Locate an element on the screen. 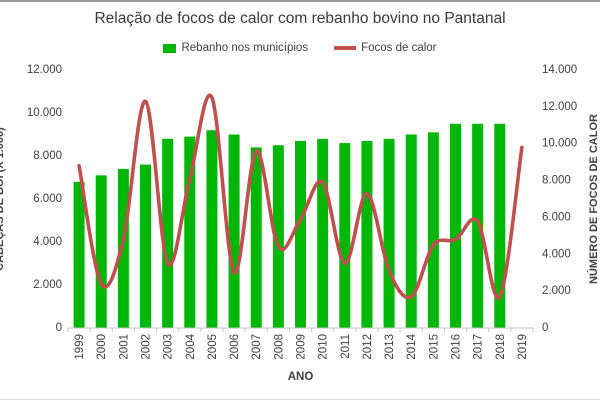 The width and height of the screenshot is (600, 400). y-tick-label-left: 10.000 is located at coordinates (44, 113).